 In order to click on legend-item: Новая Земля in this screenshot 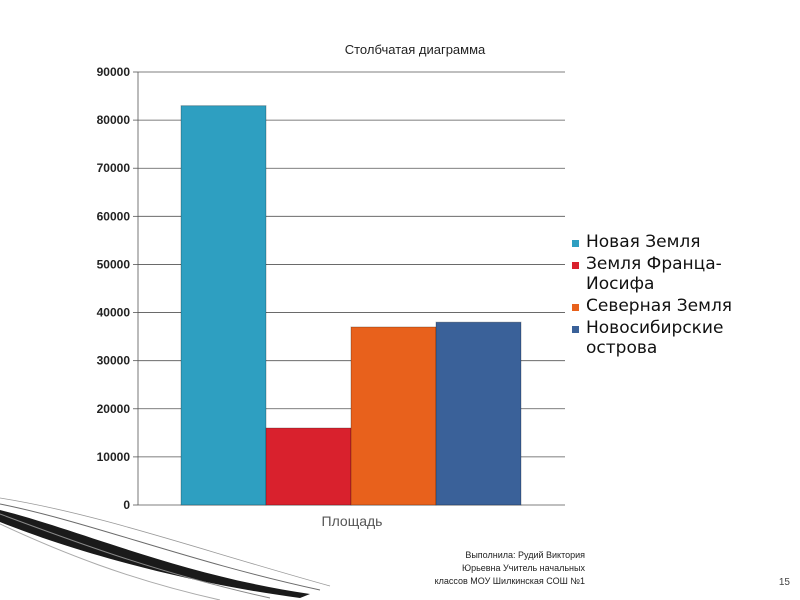, I will do `click(672, 242)`.